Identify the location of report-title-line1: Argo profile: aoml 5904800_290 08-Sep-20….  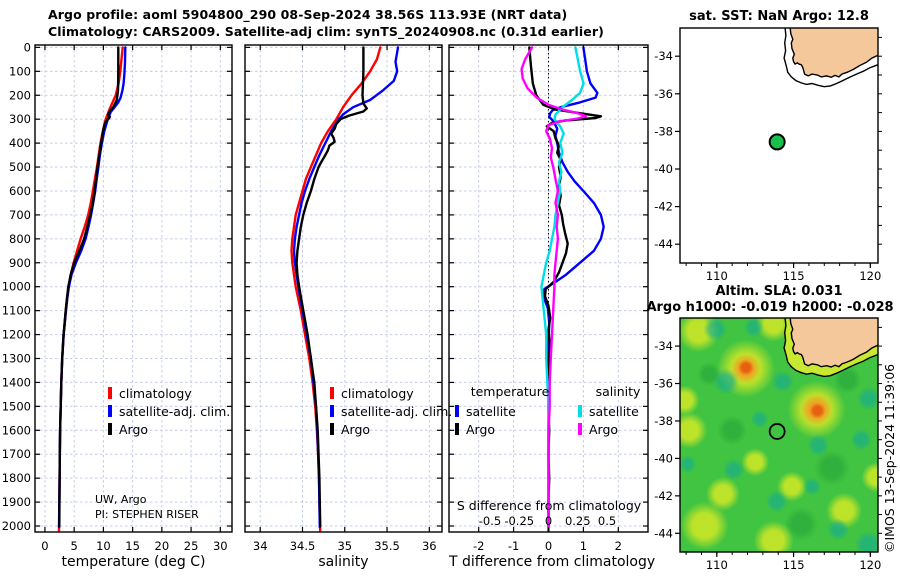
(308, 14).